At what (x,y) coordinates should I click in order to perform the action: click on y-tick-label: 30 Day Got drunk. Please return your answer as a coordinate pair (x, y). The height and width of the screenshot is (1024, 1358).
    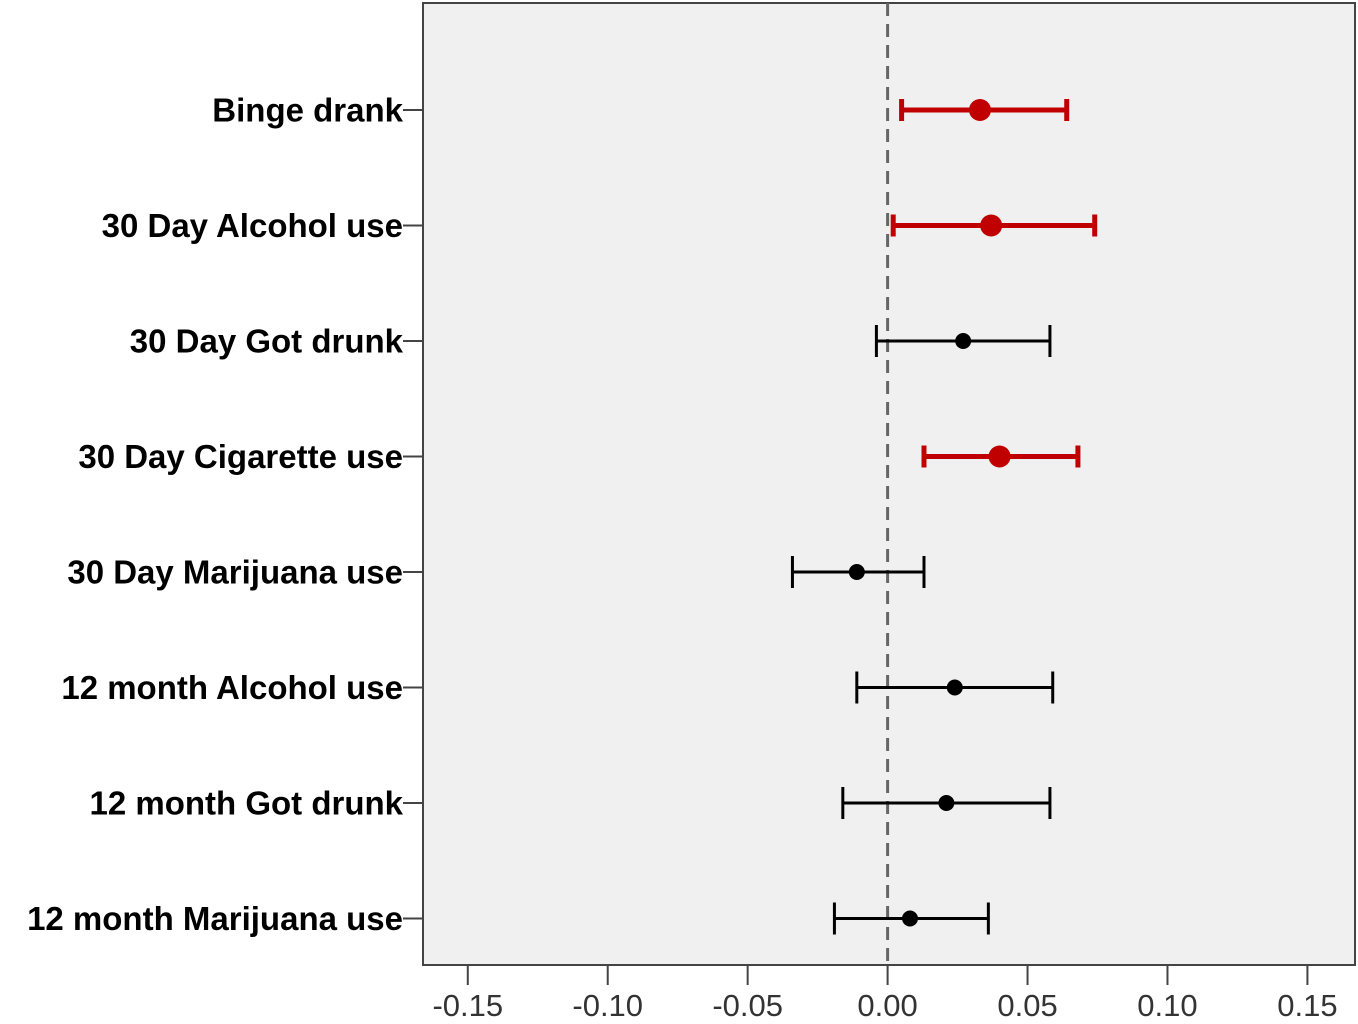
    Looking at the image, I should click on (267, 341).